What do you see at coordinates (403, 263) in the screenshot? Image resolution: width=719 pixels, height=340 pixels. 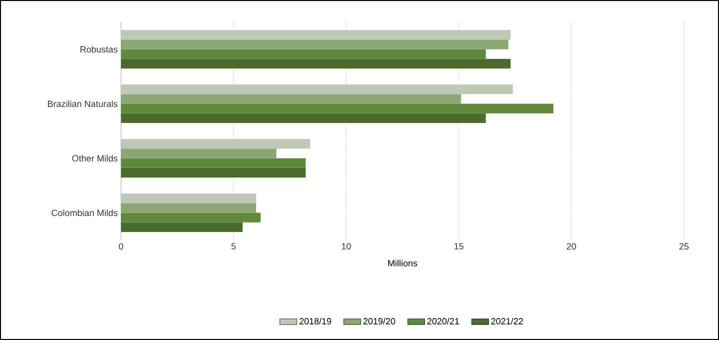 I see `x-axis-title: Millions` at bounding box center [403, 263].